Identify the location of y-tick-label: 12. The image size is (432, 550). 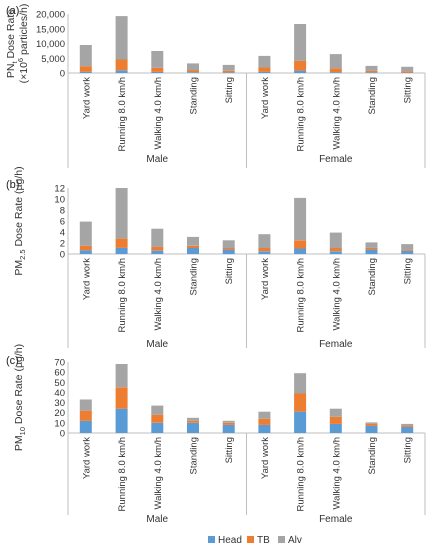
(59, 189).